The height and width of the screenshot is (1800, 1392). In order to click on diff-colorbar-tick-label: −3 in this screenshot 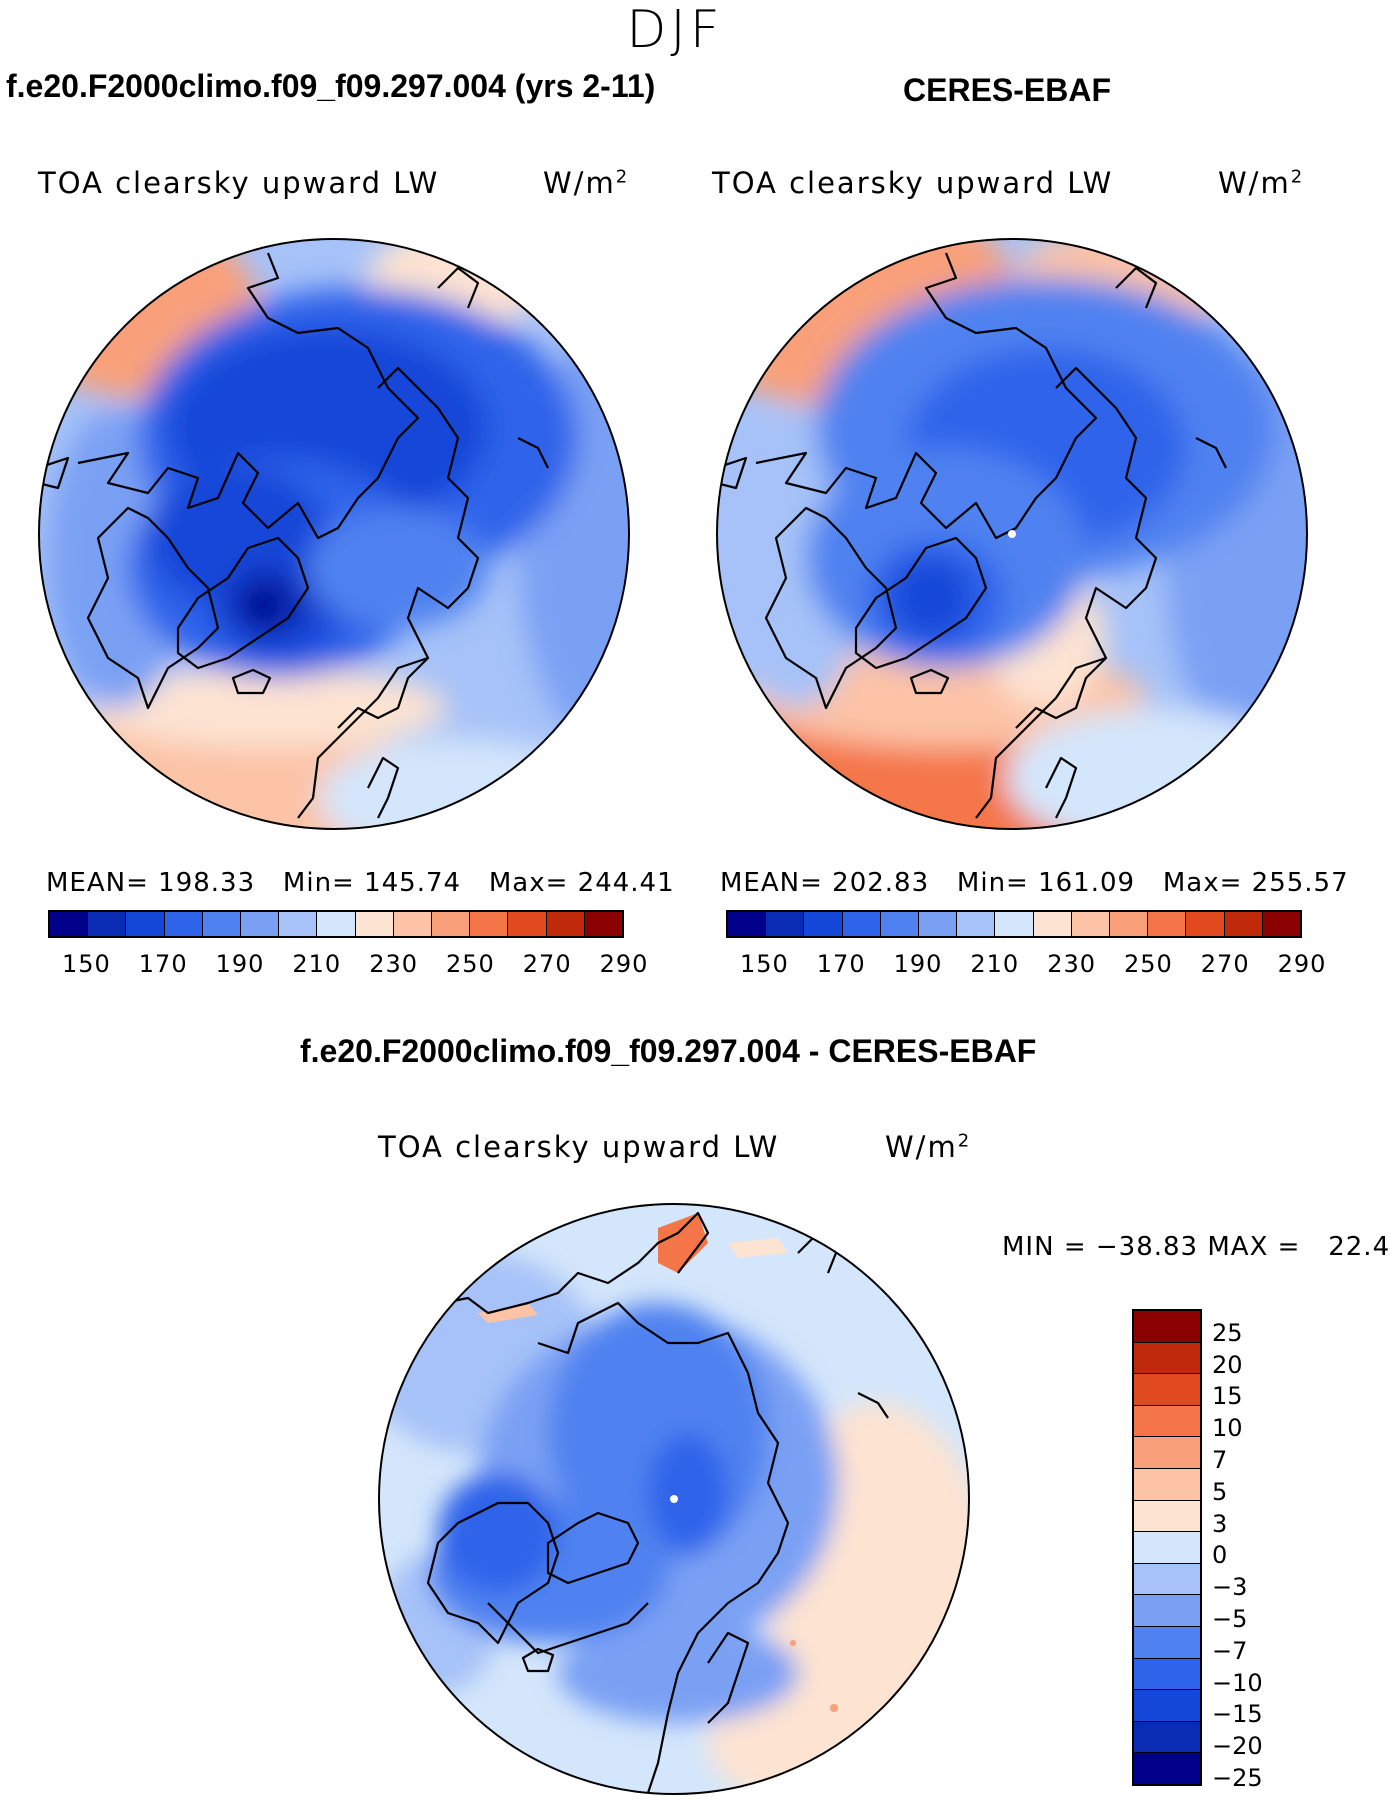, I will do `click(1230, 1587)`.